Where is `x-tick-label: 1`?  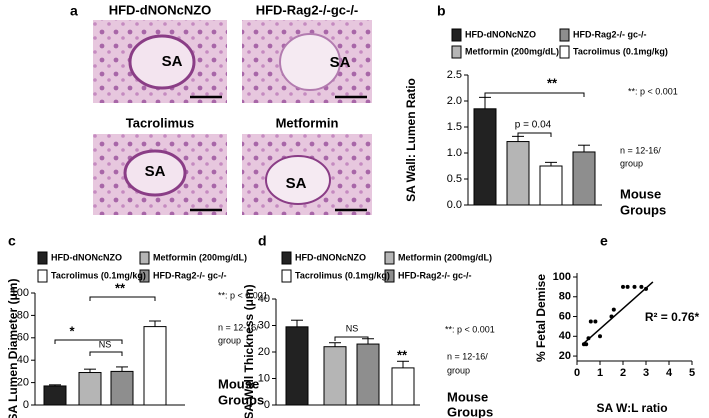 x-tick-label: 1 is located at coordinates (600, 373).